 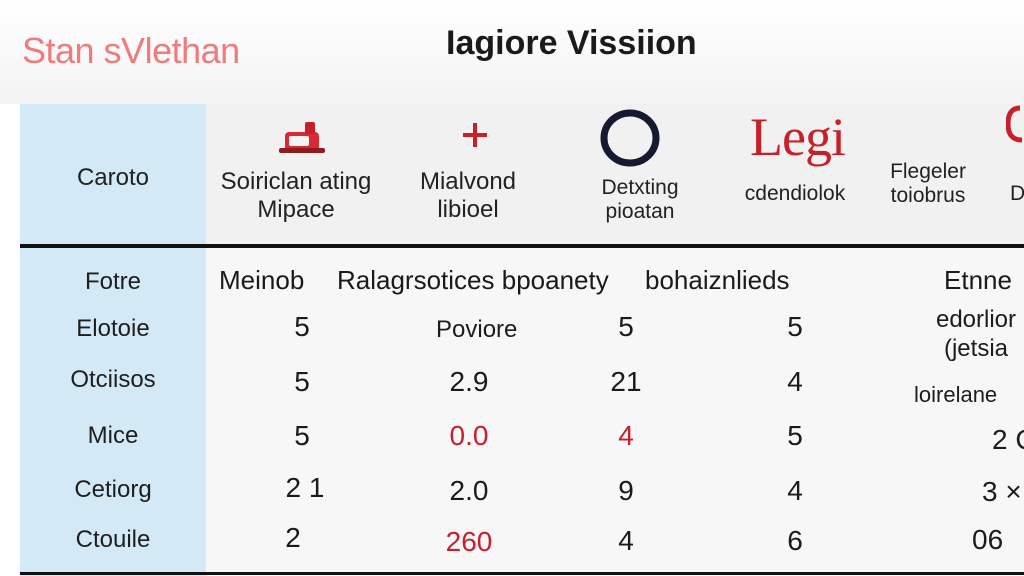 I want to click on subheader-col-2: Ralagrsotices bpoanety, so click(x=473, y=280).